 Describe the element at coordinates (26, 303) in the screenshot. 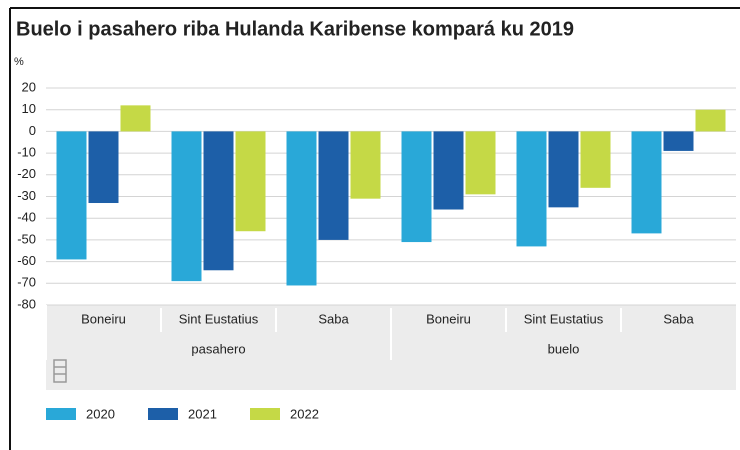

I see `y-tick-label: -80` at that location.